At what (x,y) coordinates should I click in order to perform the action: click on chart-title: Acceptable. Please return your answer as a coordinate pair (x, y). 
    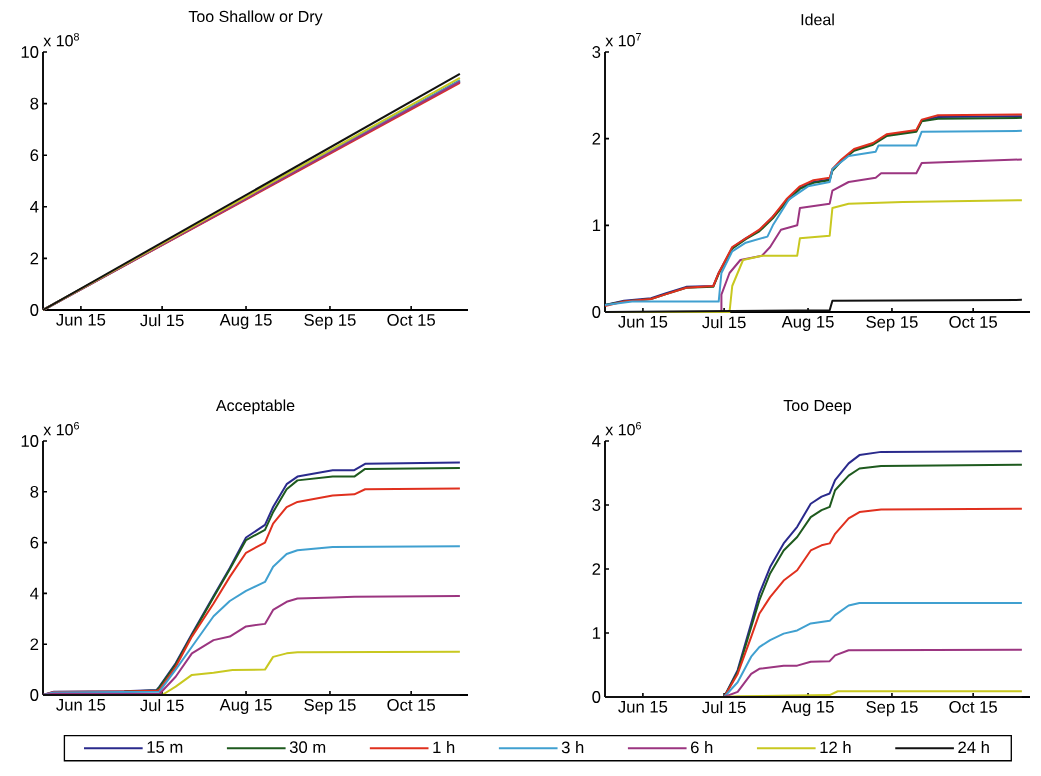
    Looking at the image, I should click on (255, 407).